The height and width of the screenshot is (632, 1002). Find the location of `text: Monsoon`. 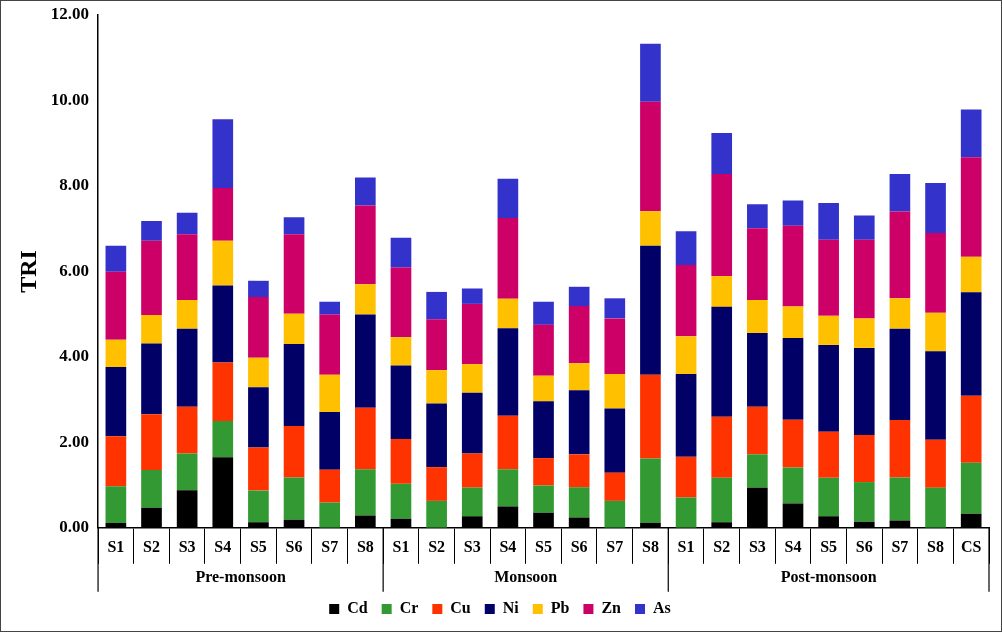

text: Monsoon is located at coordinates (526, 576).